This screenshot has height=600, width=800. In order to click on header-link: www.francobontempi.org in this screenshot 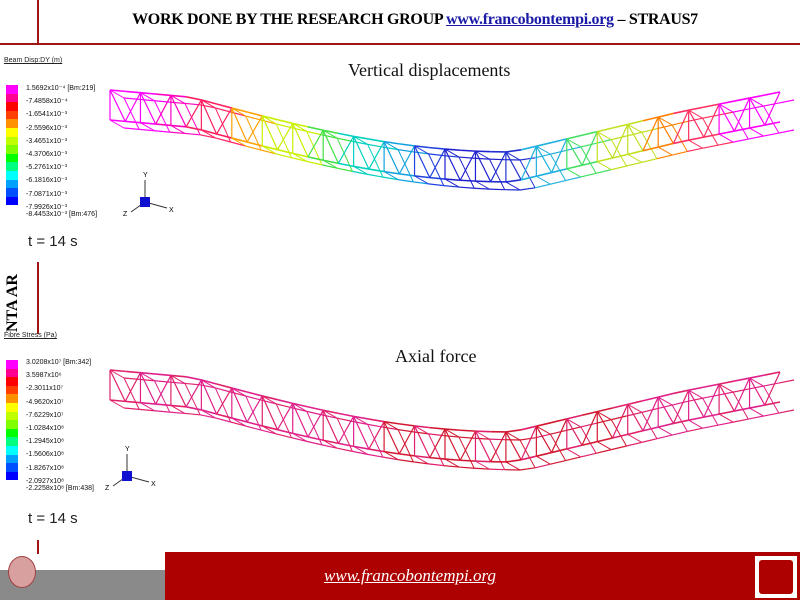, I will do `click(530, 19)`.